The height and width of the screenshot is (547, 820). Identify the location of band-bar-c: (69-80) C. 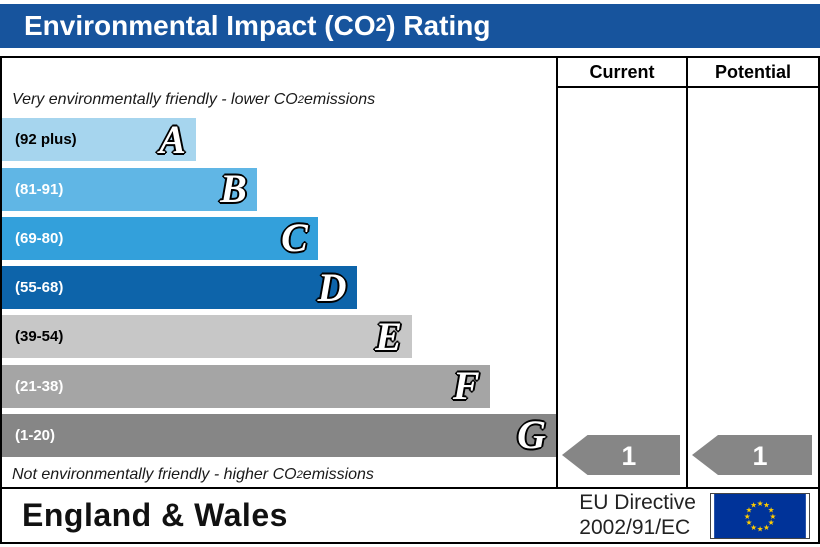
(160, 238).